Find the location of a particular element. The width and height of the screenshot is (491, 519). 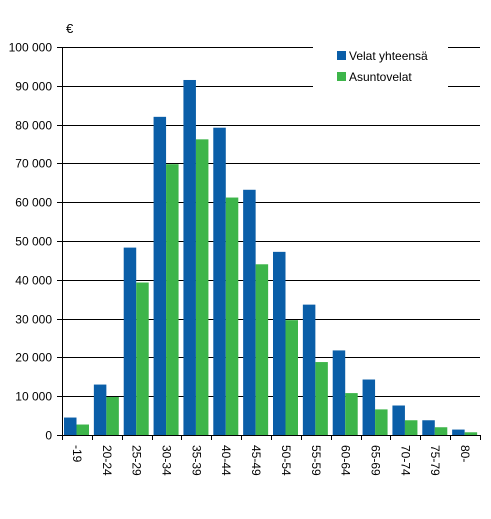

x-tick-label: 65-69 is located at coordinates (376, 460).